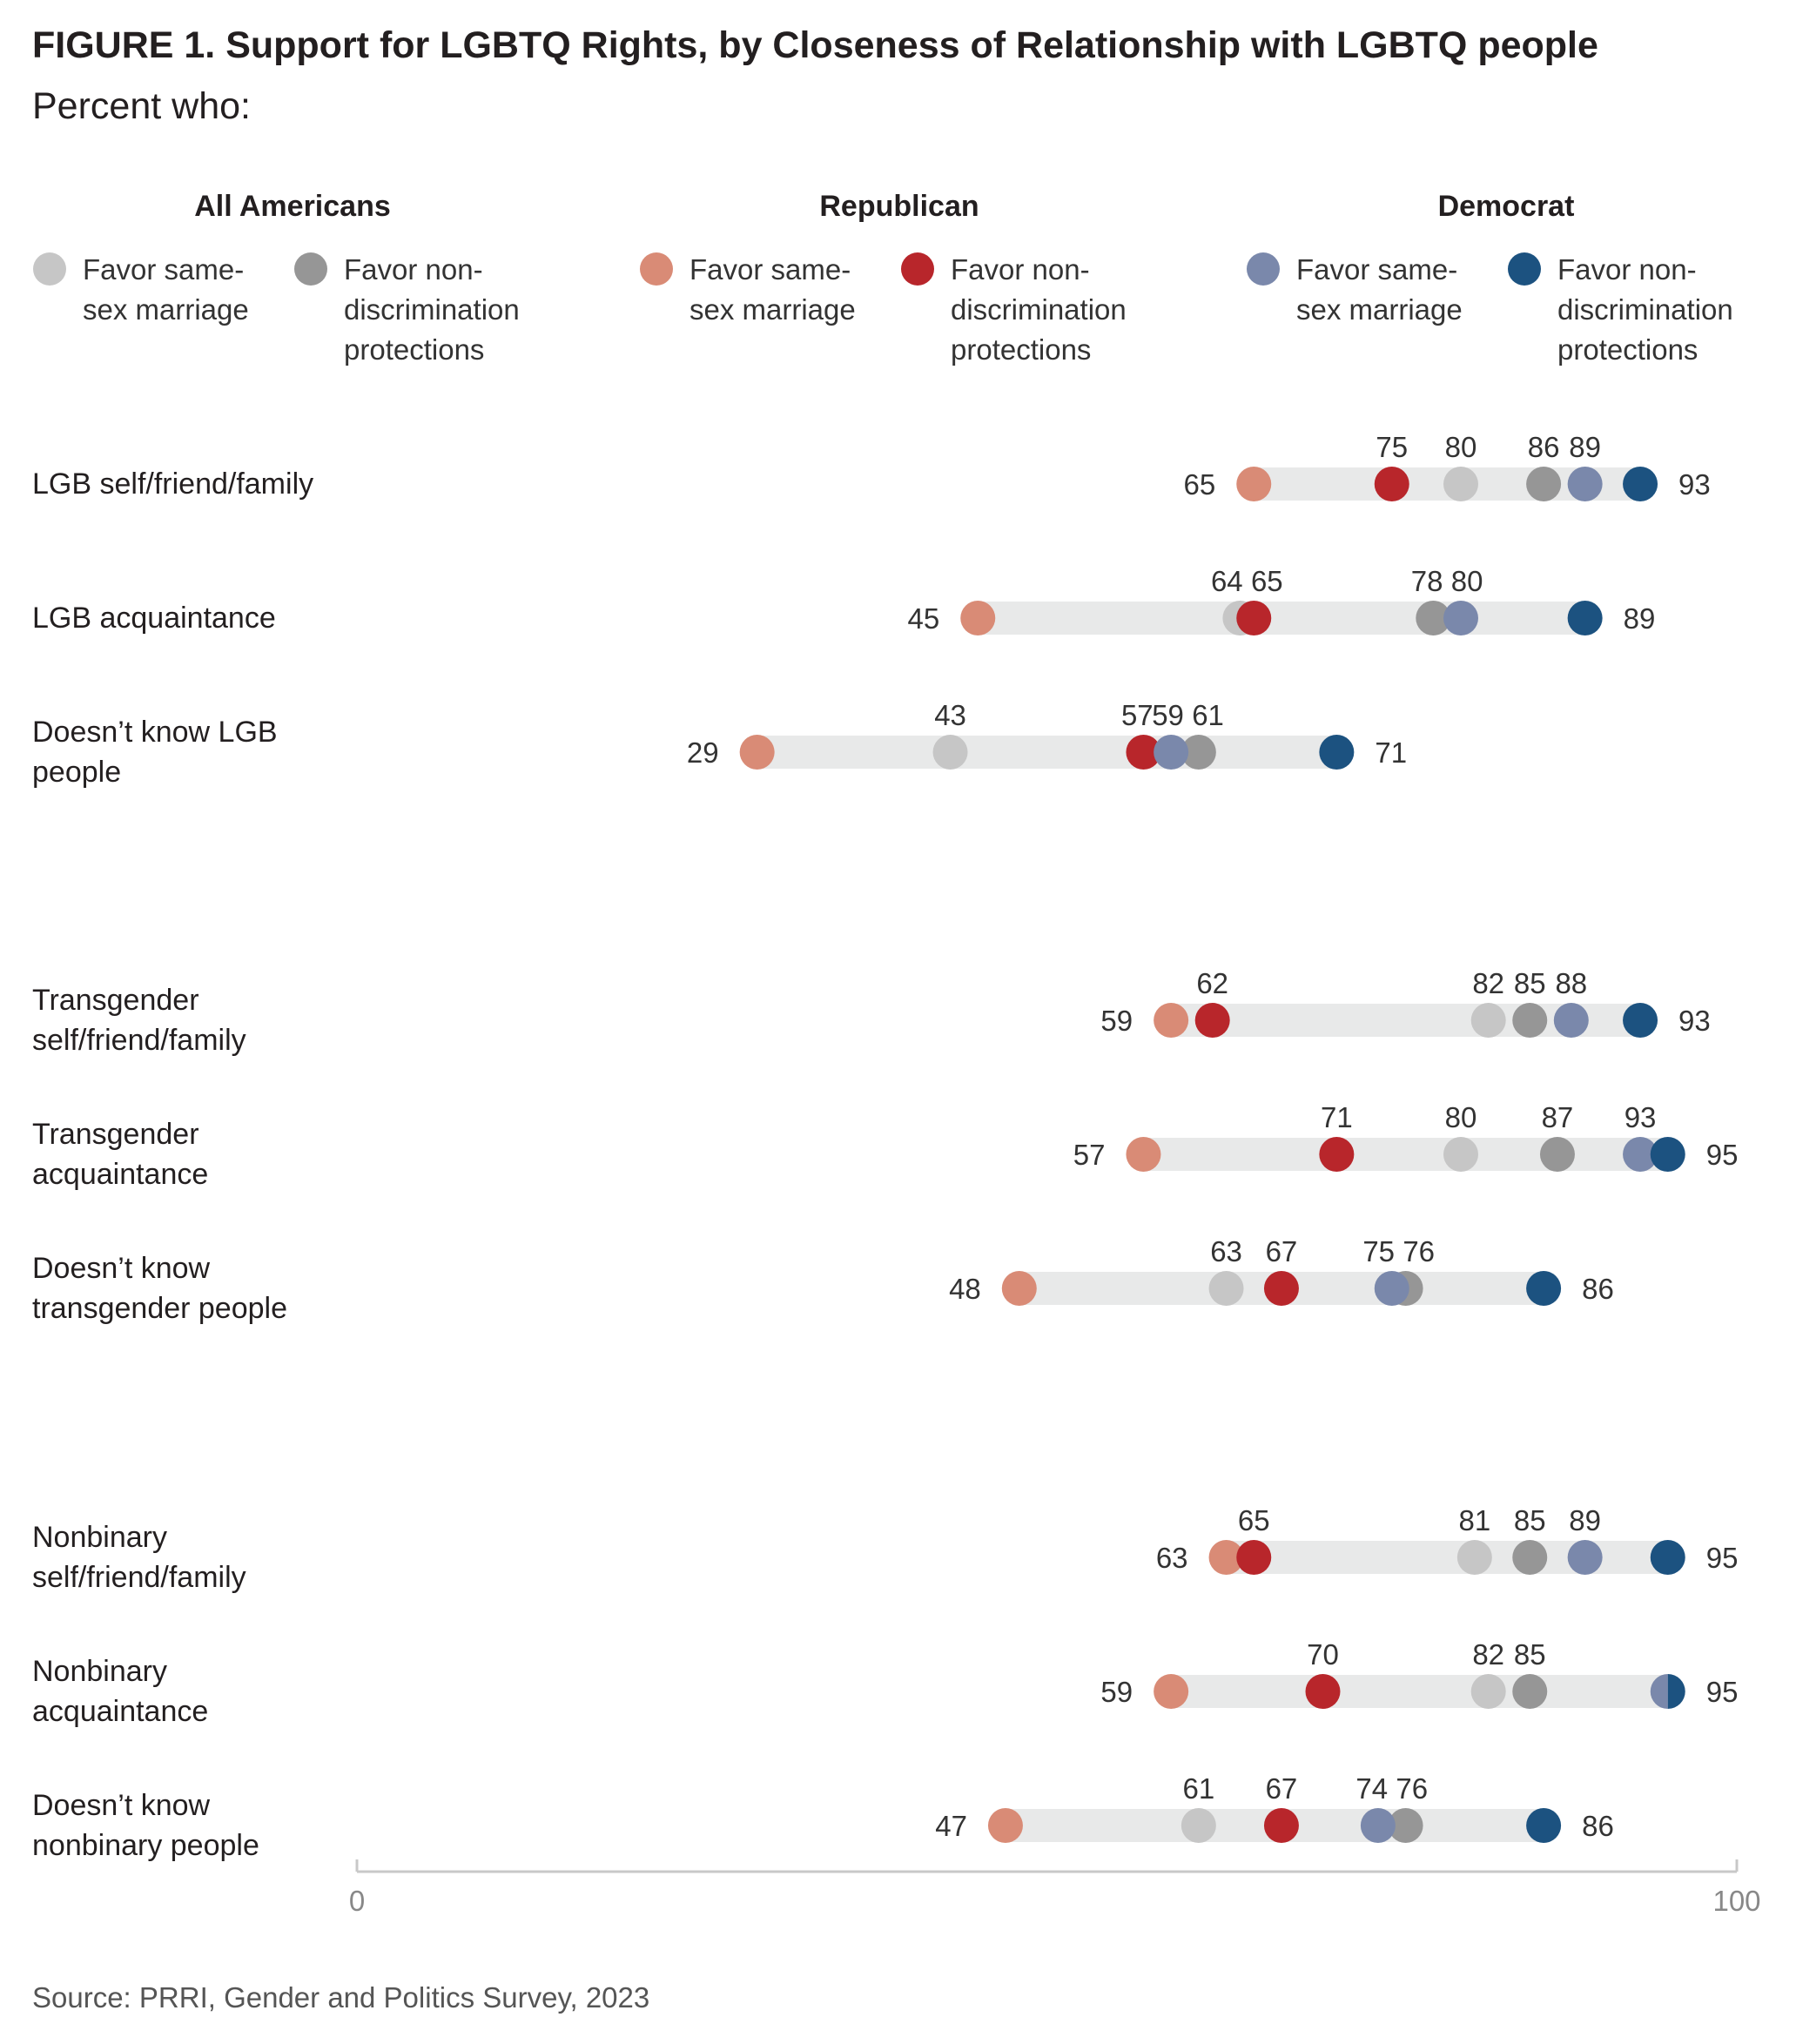 Image resolution: width=1796 pixels, height=2044 pixels. Describe the element at coordinates (918, 269) in the screenshot. I see `legend-swatch-rep-nd` at that location.